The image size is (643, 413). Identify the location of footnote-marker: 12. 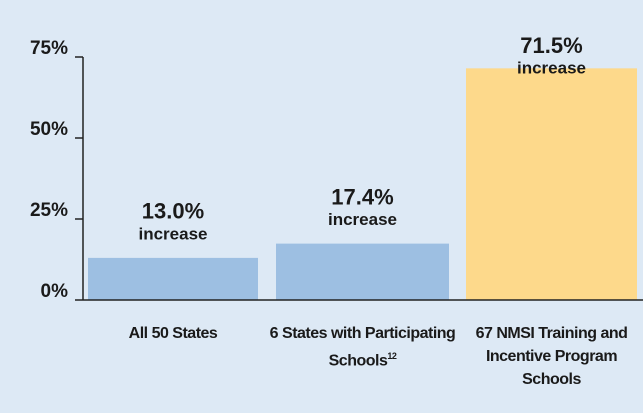
(392, 356).